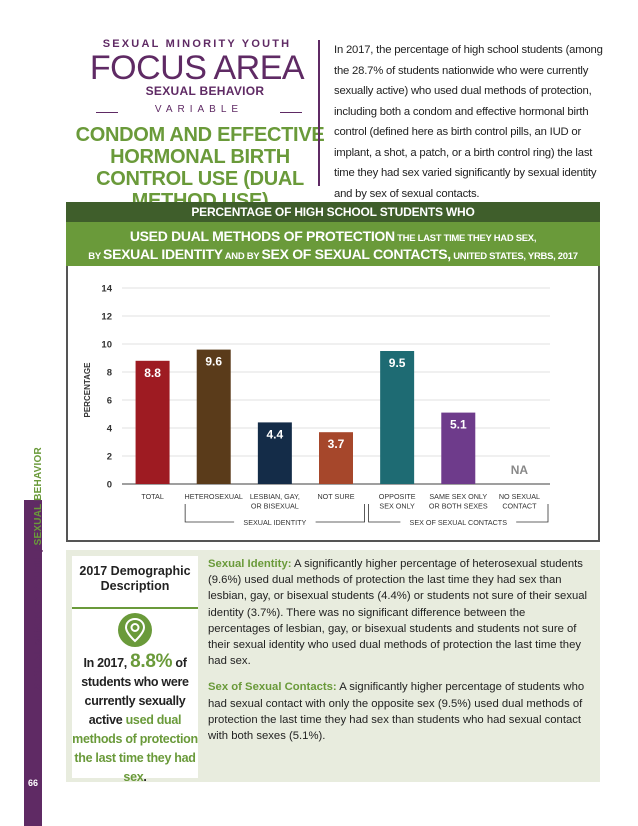 This screenshot has height=826, width=638. I want to click on spine-section-label: SEXUAL MINORITY YOUTH | SEXUAL BEHAVIOR, so click(38, 568).